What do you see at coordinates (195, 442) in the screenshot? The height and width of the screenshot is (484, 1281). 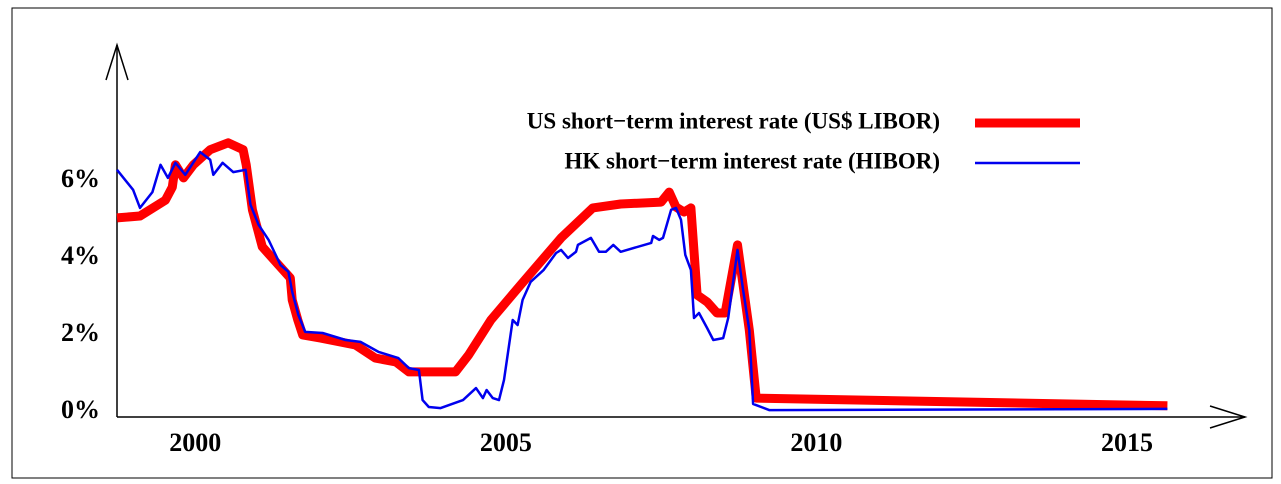 I see `x-tick-label: 2000` at bounding box center [195, 442].